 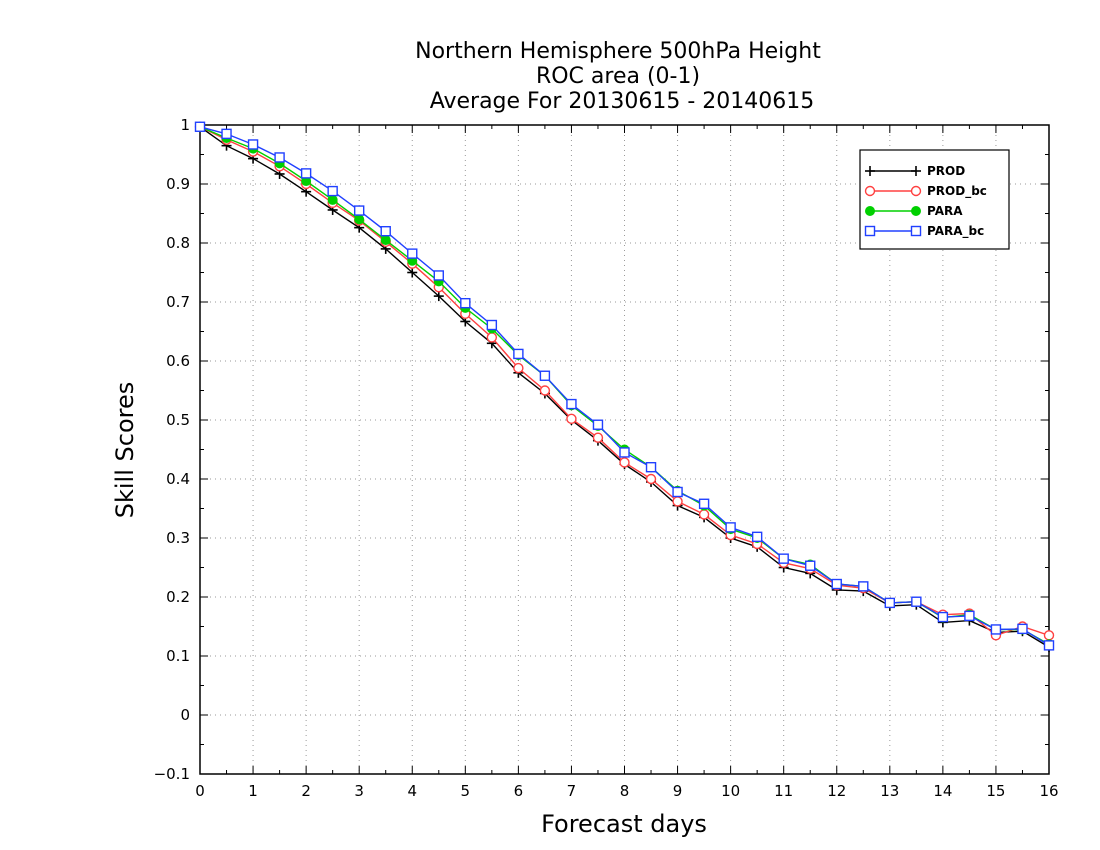 What do you see at coordinates (625, 791) in the screenshot?
I see `x-tick-label: 8` at bounding box center [625, 791].